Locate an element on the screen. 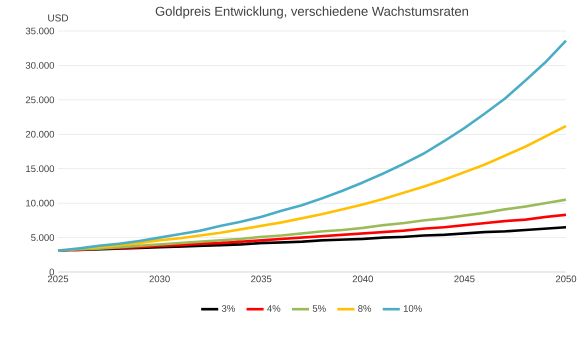 The width and height of the screenshot is (587, 338). chart-title: Goldpreis Entwicklung, verschiedene Wachstumsraten is located at coordinates (312, 12).